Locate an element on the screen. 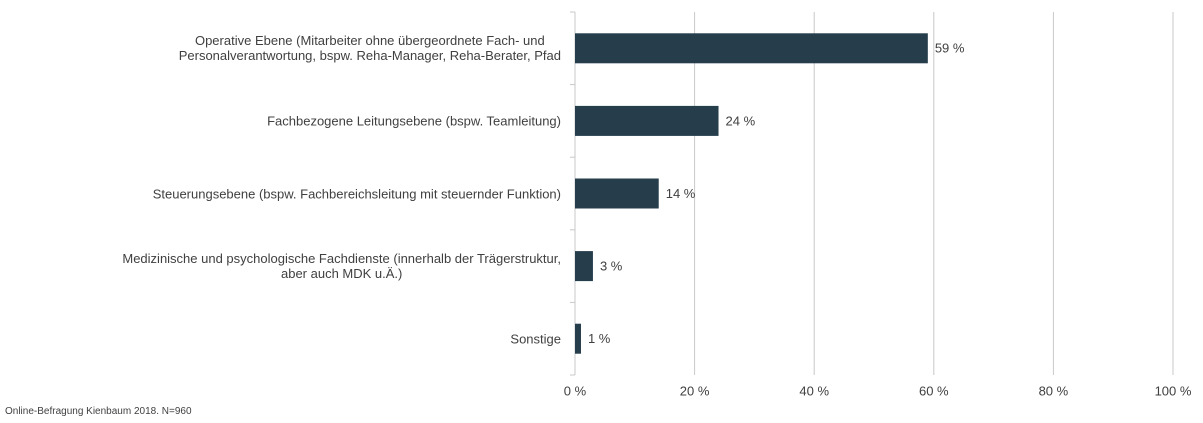 This screenshot has height=423, width=1203. value-label: 3 % is located at coordinates (611, 266).